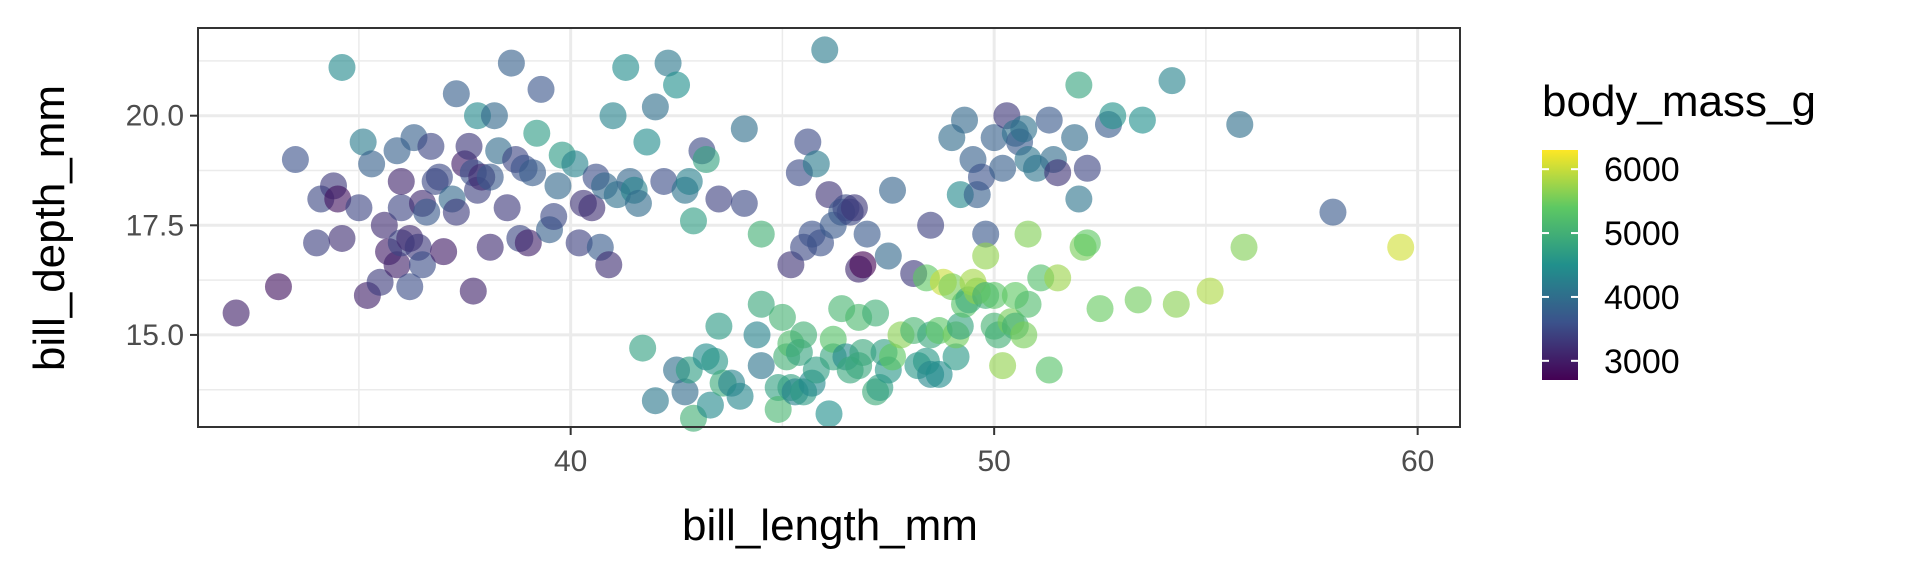 The image size is (1920, 576). What do you see at coordinates (570, 461) in the screenshot?
I see `x-tick-label: 40` at bounding box center [570, 461].